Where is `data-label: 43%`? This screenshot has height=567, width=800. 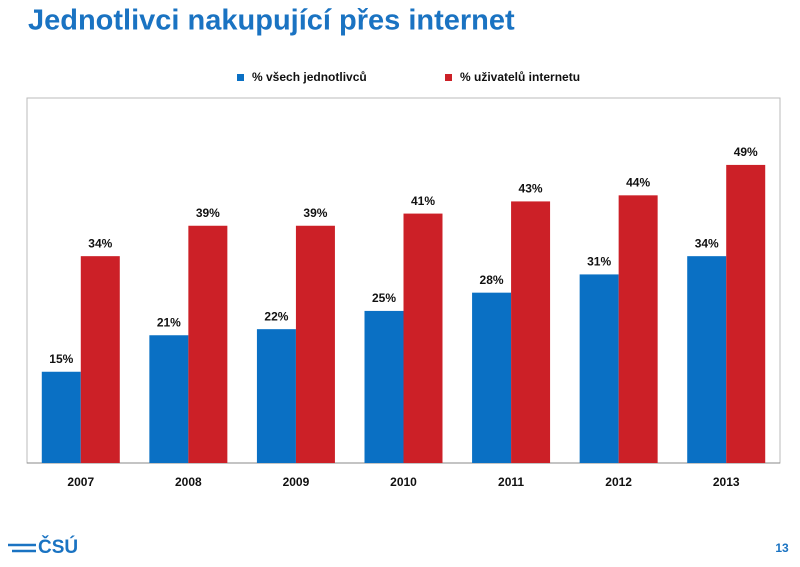
data-label: 43% is located at coordinates (531, 189).